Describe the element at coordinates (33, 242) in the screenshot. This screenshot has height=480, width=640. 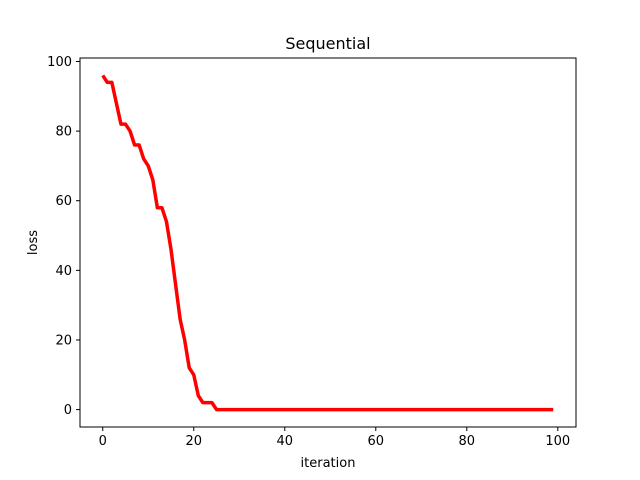
I see `y-axis-label: loss` at that location.